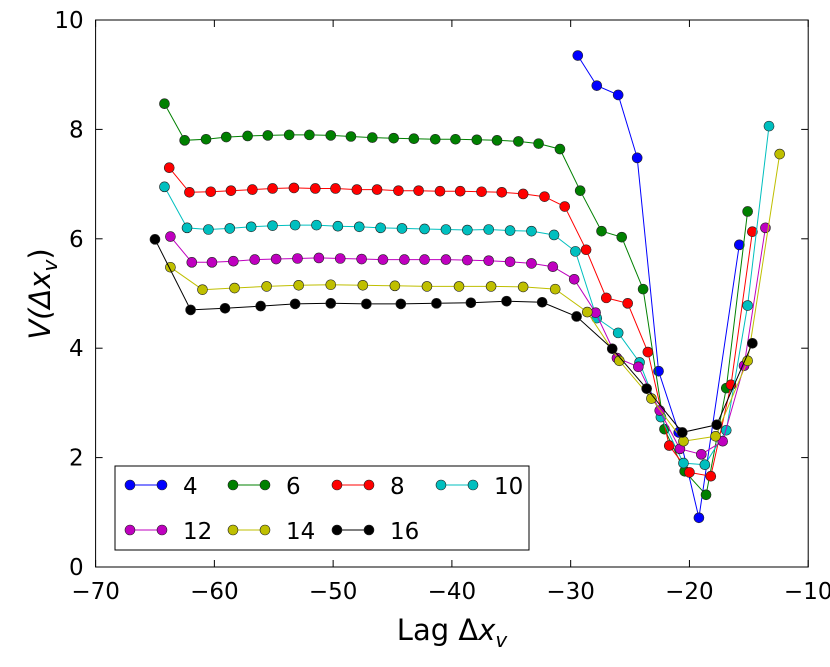  Describe the element at coordinates (264, 487) in the screenshot. I see `legend-entry-6: 6` at that location.